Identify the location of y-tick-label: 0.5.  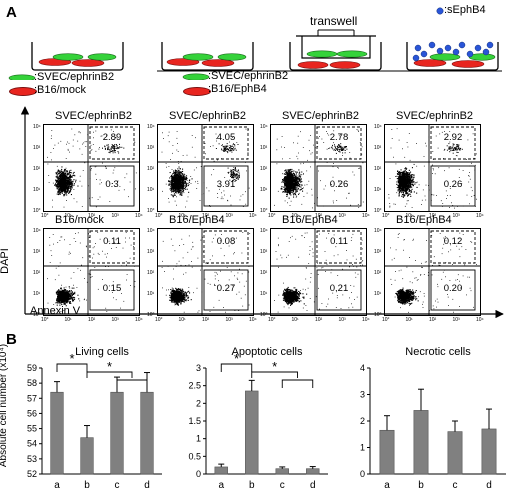
(194, 456).